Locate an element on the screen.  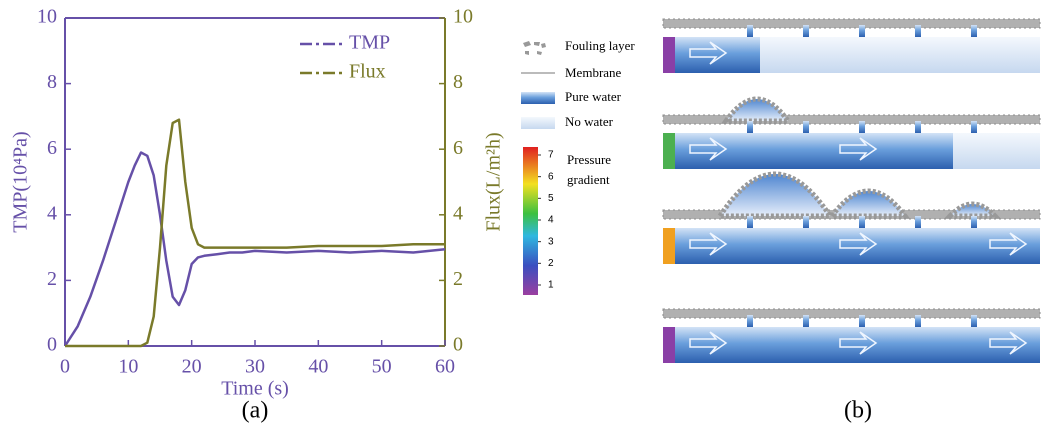
y2-tick-label: 2 is located at coordinates (458, 279).